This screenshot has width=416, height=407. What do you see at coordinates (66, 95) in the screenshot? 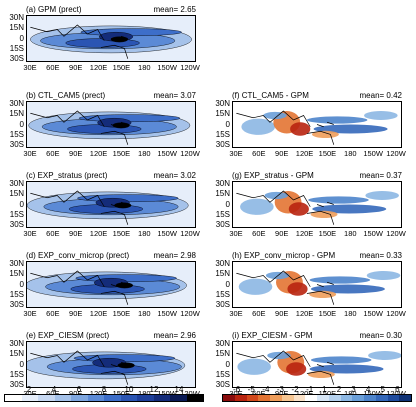
I see `panel-title: (b) CTL_CAM5 (prect)` at bounding box center [66, 95].